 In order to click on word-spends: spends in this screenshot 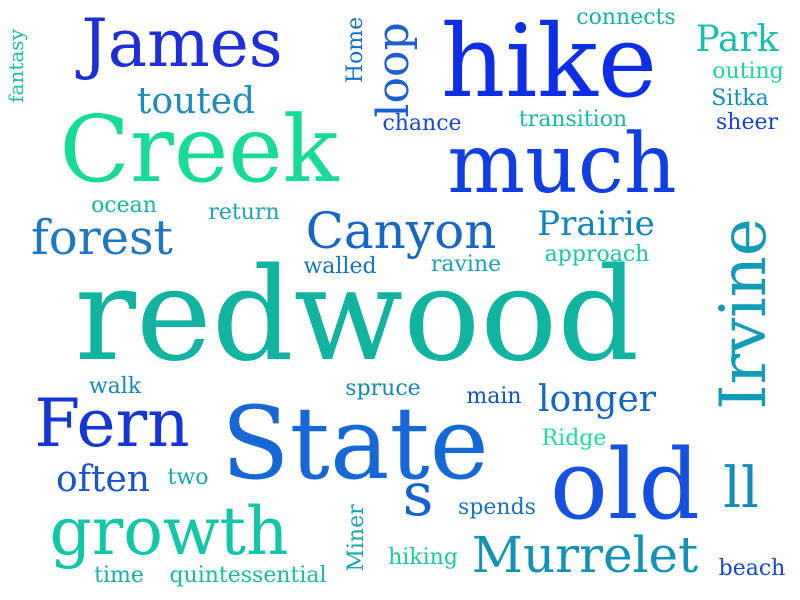, I will do `click(497, 507)`.